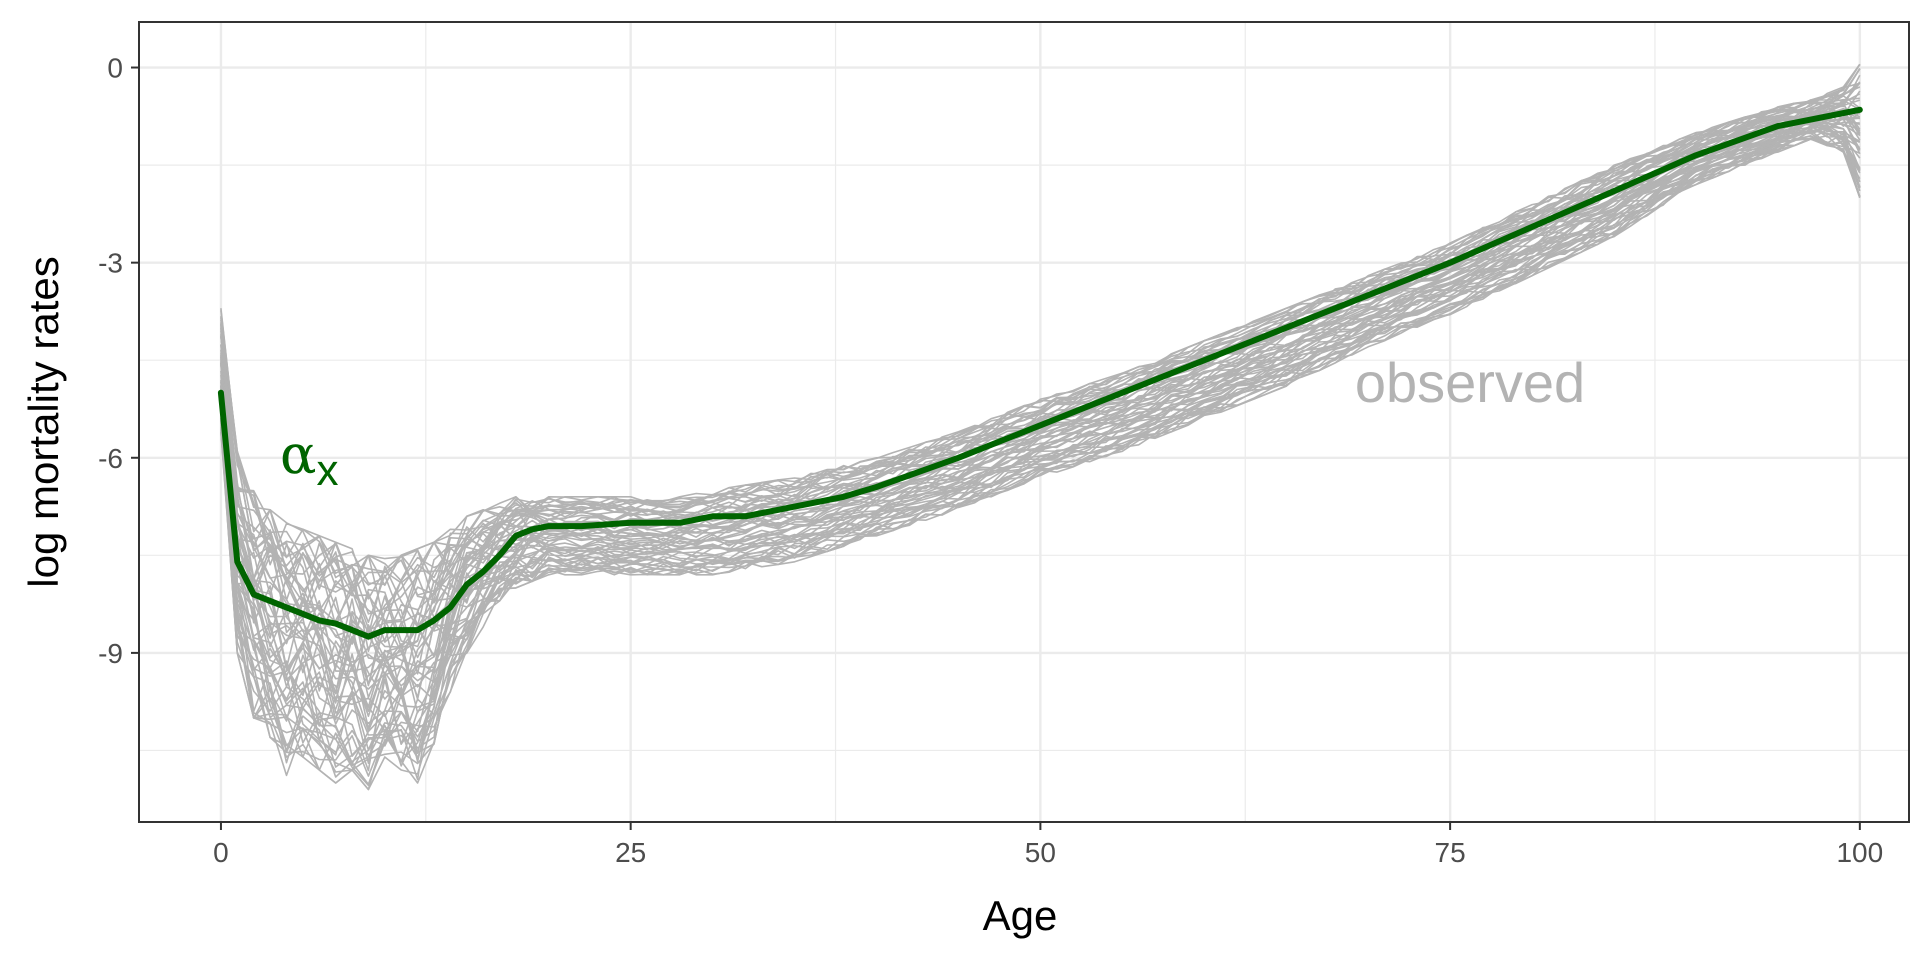  Describe the element at coordinates (110, 263) in the screenshot. I see `y-tick-label: -3` at that location.